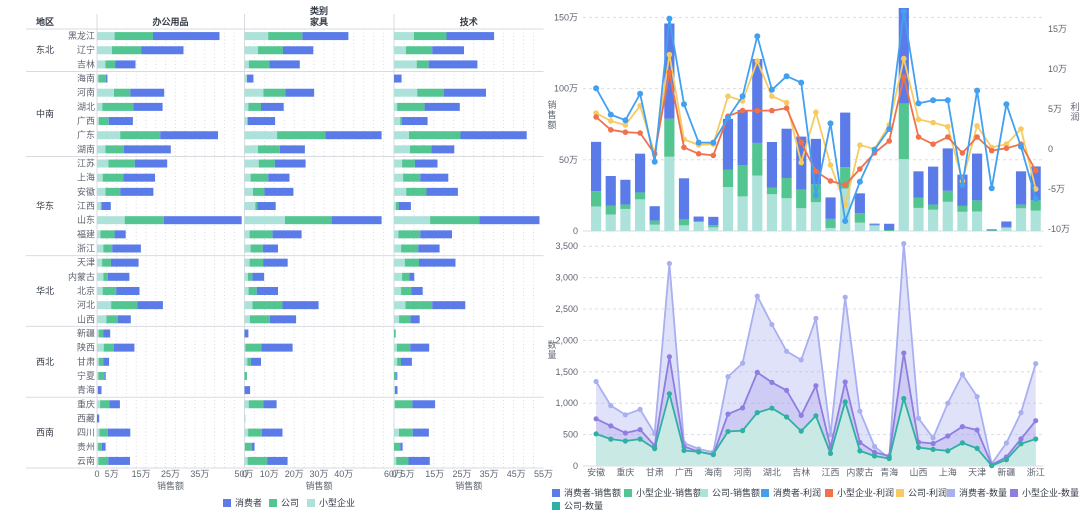  Describe the element at coordinates (170, 21) in the screenshot. I see `svg-text: 办公用品` at that location.